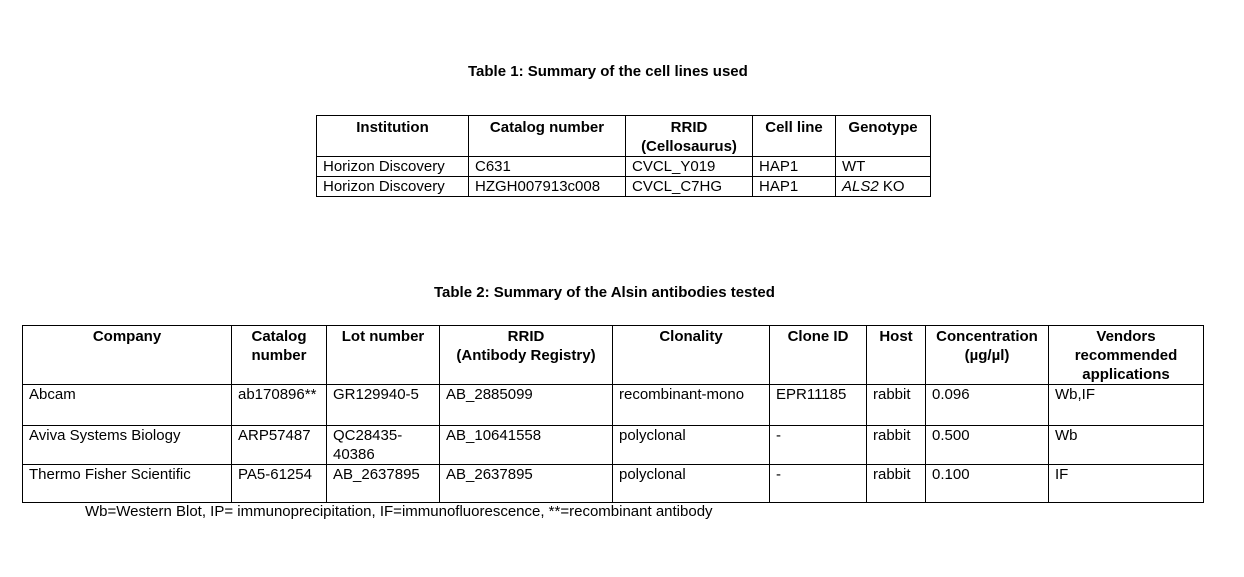 Image resolution: width=1244 pixels, height=577 pixels. What do you see at coordinates (376, 394) in the screenshot?
I see `lot-line1: GR129940-5` at bounding box center [376, 394].